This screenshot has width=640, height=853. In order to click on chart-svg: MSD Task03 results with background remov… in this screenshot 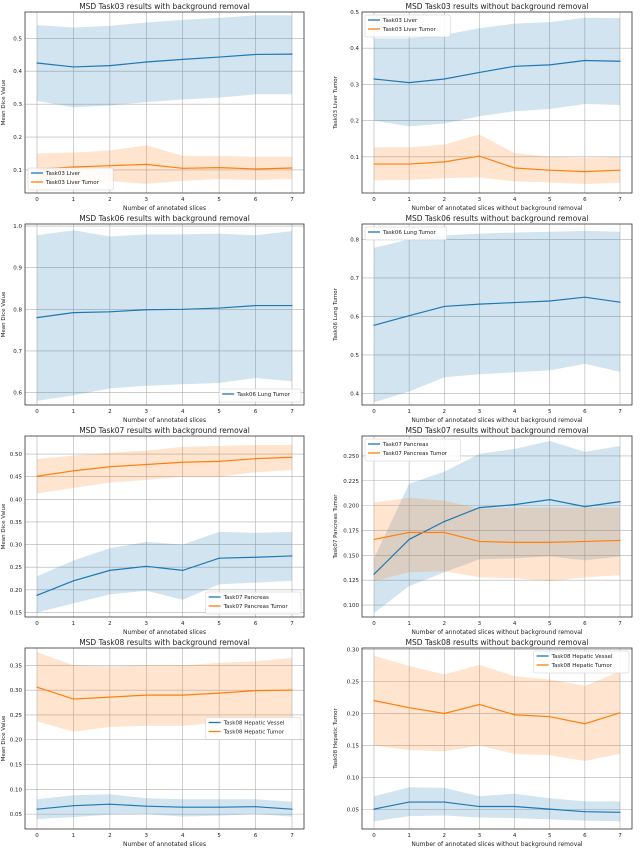, I will do `click(153, 107)`.